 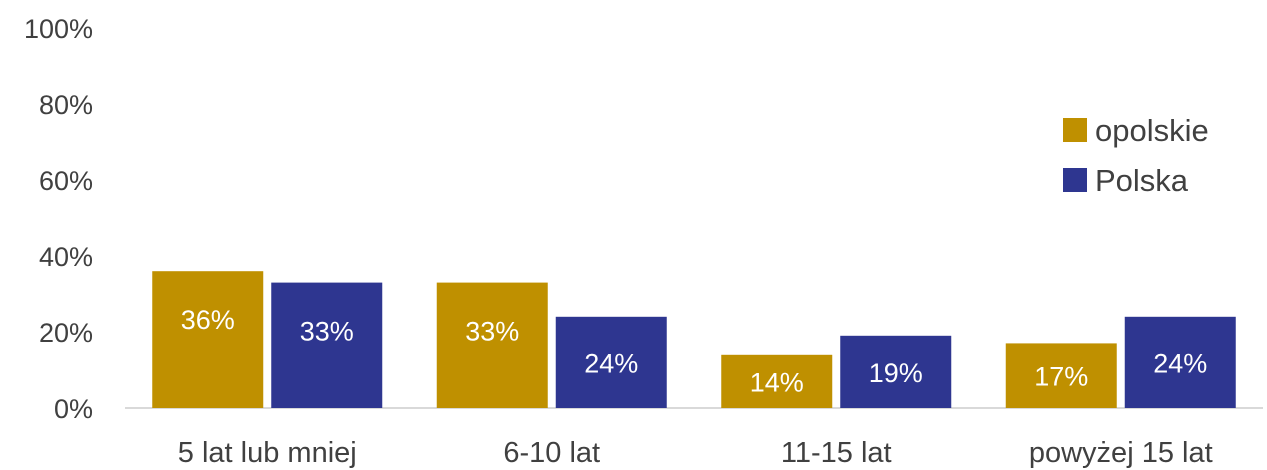 I want to click on legend-label-opolskie: opolskie, so click(x=1152, y=130).